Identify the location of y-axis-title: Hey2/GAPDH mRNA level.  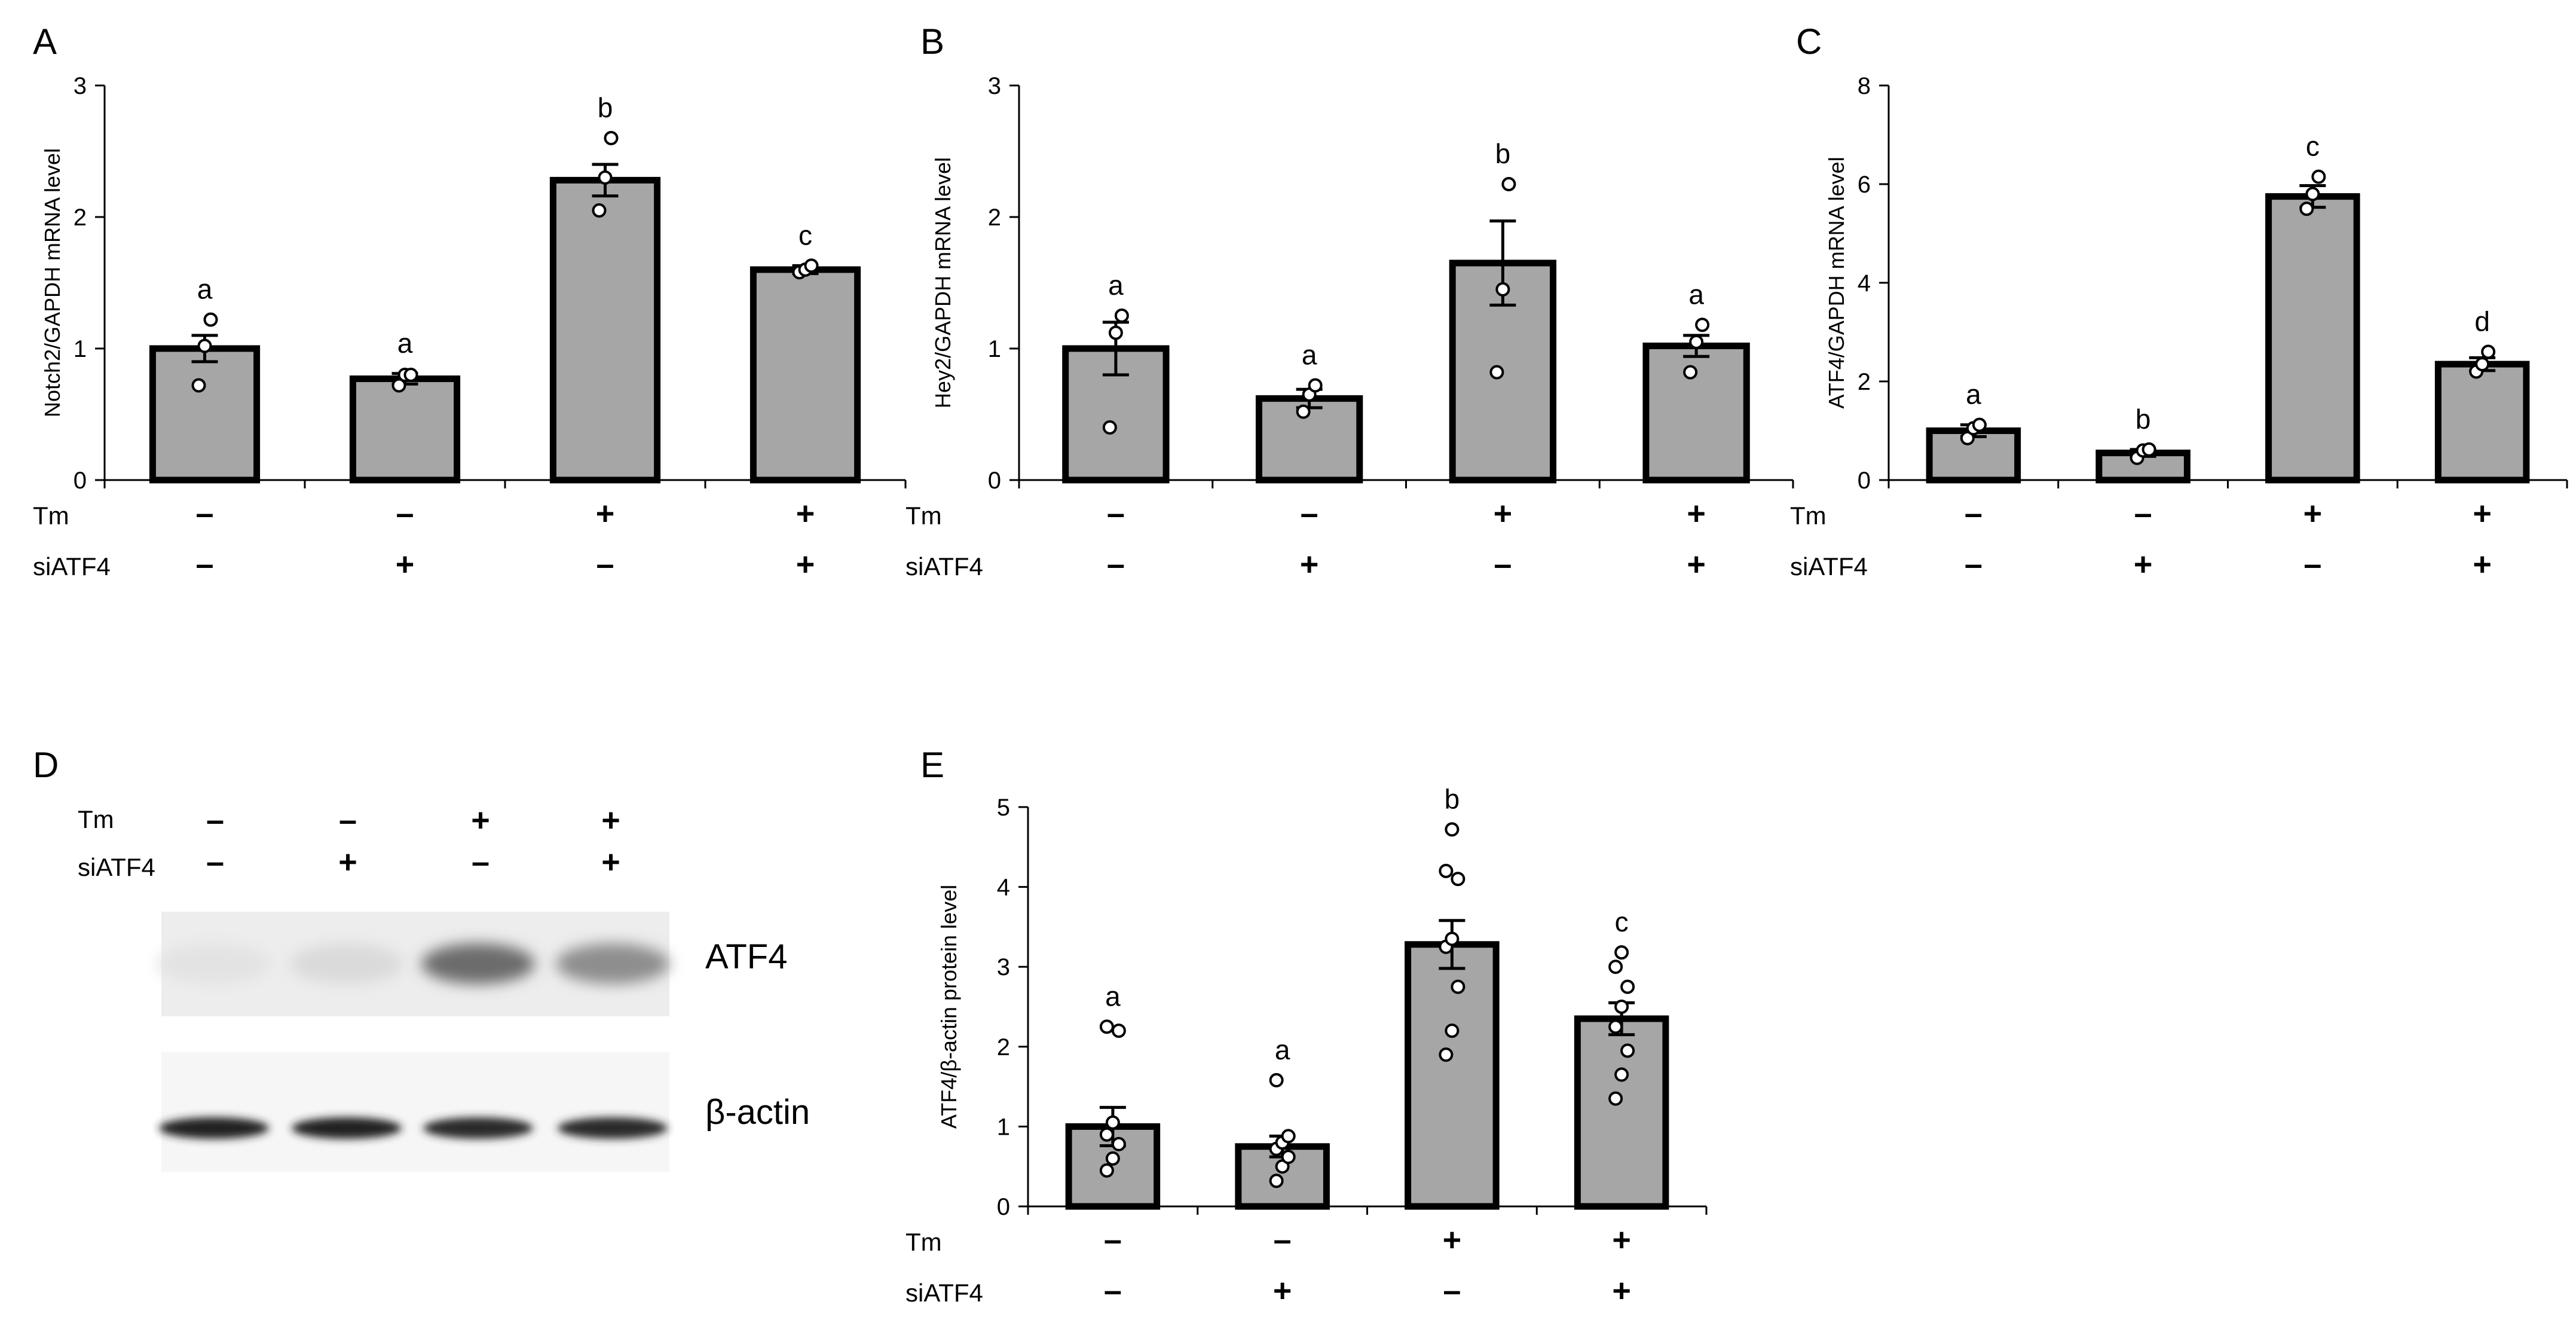
(943, 282).